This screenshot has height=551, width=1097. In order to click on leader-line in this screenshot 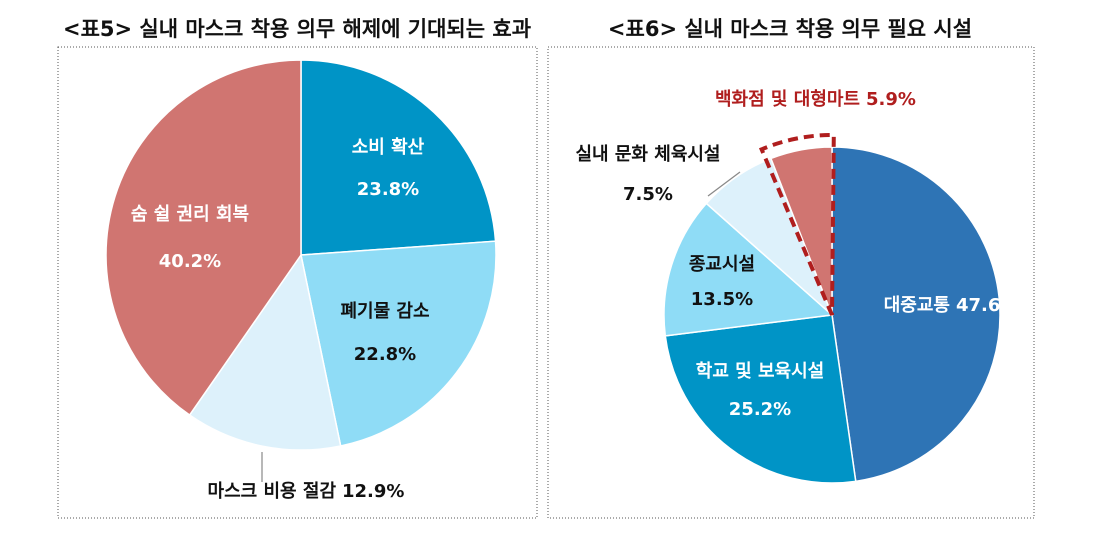, I will do `click(724, 184)`.